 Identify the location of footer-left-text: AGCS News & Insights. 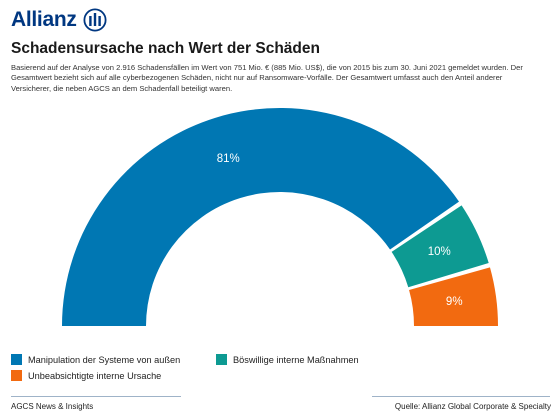
(52, 406).